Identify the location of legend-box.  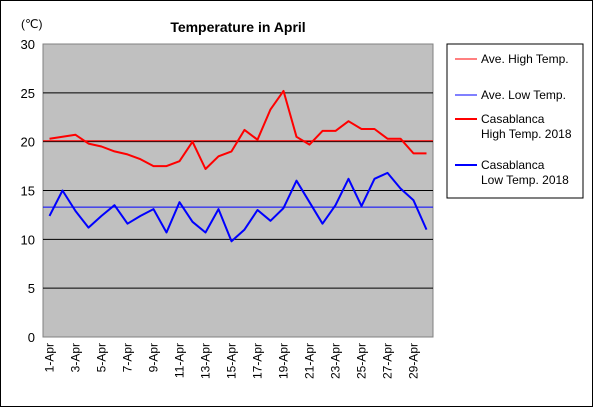
(515, 121).